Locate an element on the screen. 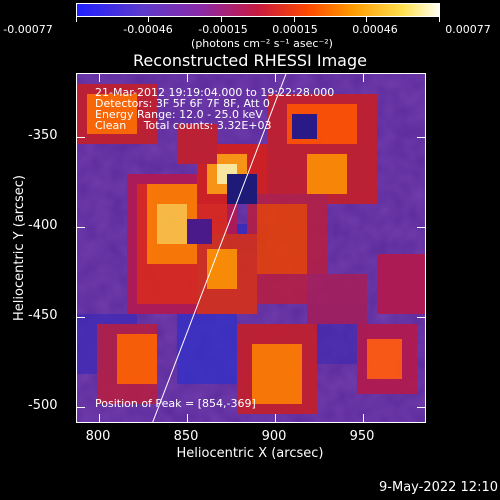 The height and width of the screenshot is (500, 500). colorbar-label-1: -0.00077 is located at coordinates (28, 29).